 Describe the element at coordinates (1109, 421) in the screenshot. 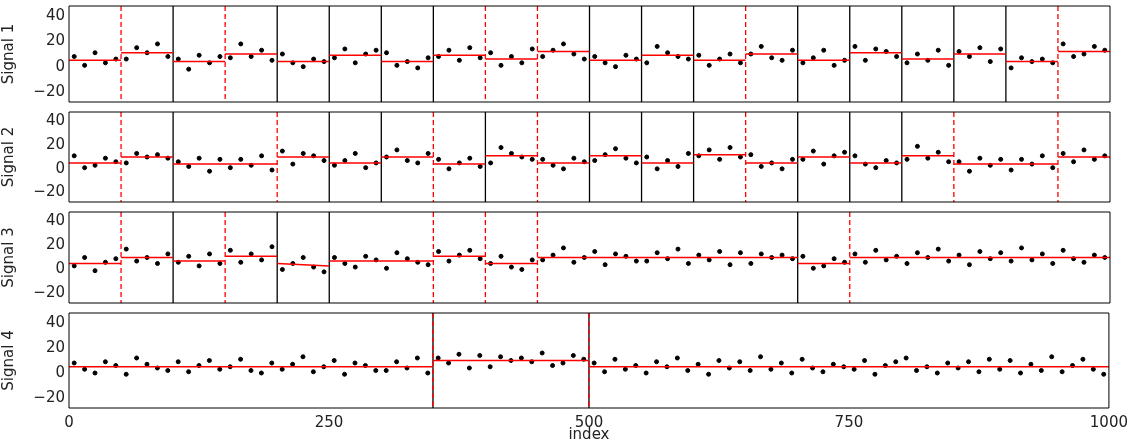

I see `x-tick-label: 1000` at that location.